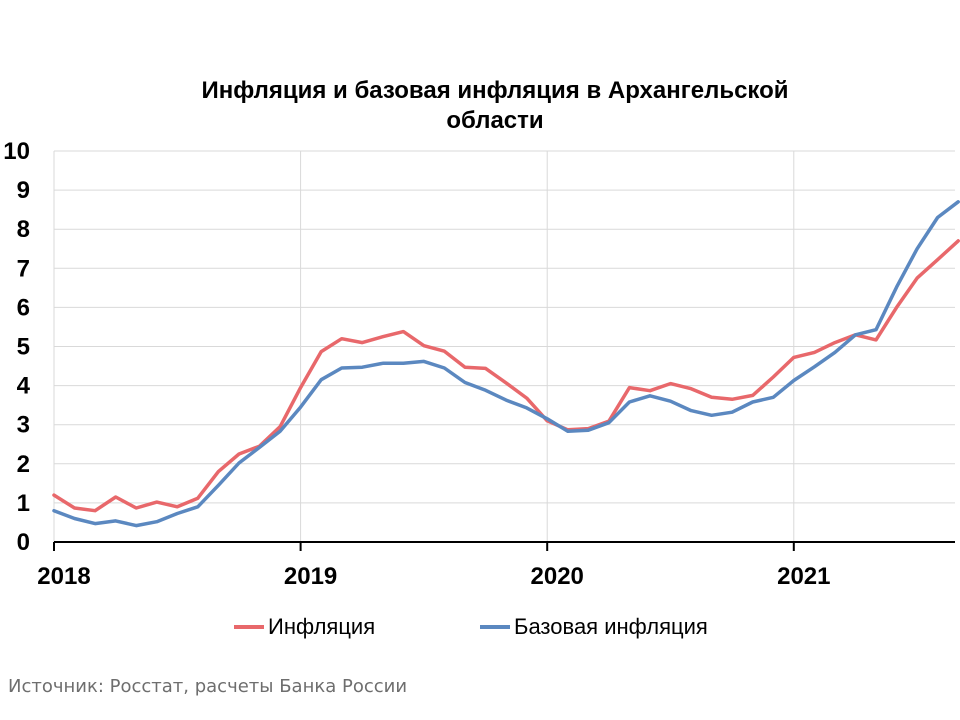  What do you see at coordinates (495, 120) in the screenshot?
I see `chart-title-line-2: области` at bounding box center [495, 120].